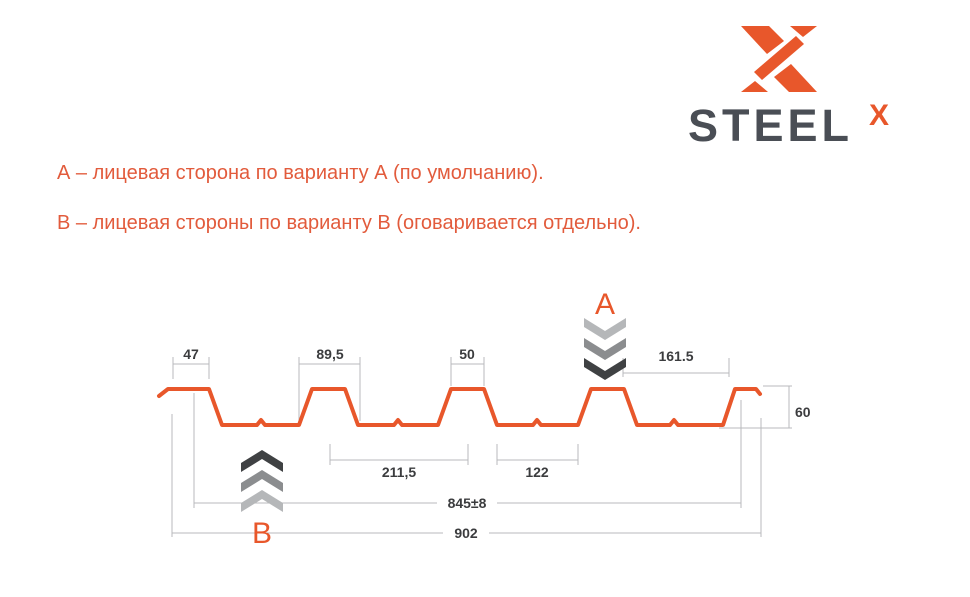 The height and width of the screenshot is (597, 970). I want to click on logo-arm-bottom-left, so click(754, 86).